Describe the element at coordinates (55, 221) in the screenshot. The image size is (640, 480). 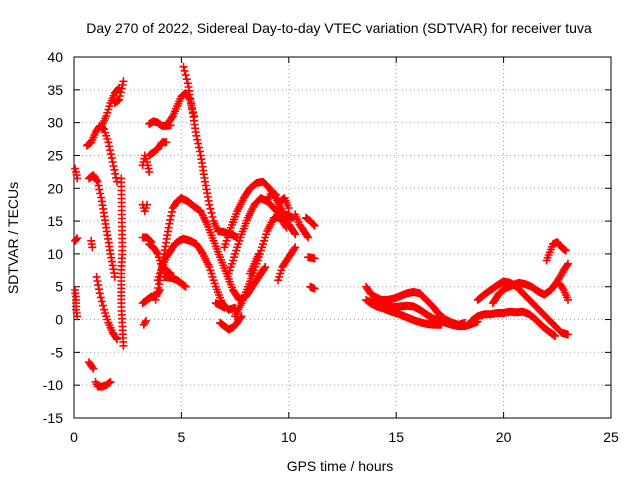
I see `y-tick-label: 15` at that location.